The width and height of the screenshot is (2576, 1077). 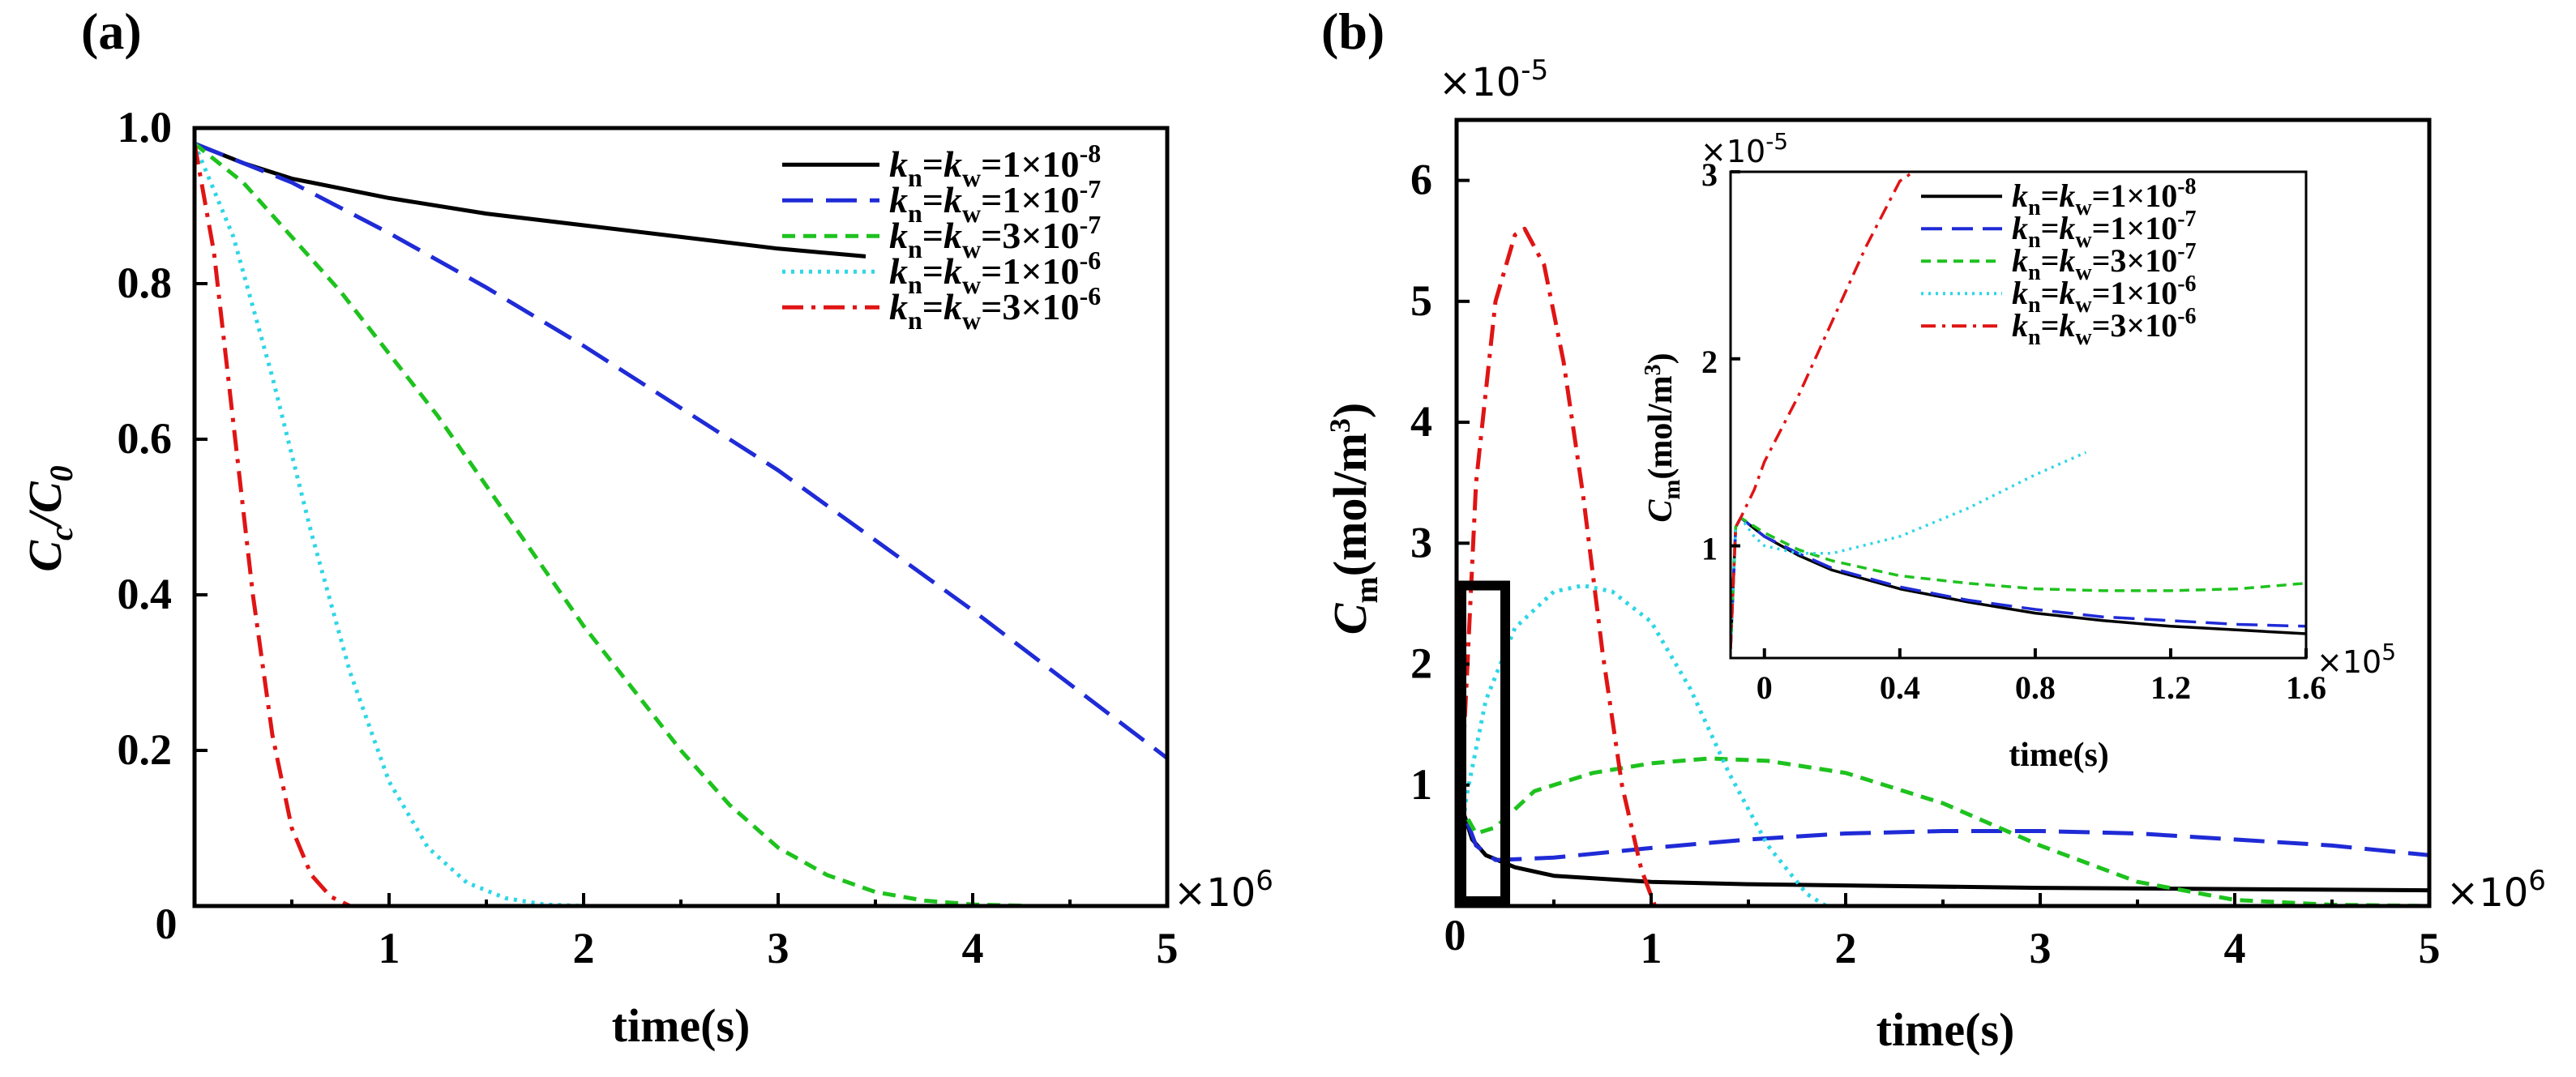 What do you see at coordinates (1709, 362) in the screenshot?
I see `inset-y-tick-label: 2` at bounding box center [1709, 362].